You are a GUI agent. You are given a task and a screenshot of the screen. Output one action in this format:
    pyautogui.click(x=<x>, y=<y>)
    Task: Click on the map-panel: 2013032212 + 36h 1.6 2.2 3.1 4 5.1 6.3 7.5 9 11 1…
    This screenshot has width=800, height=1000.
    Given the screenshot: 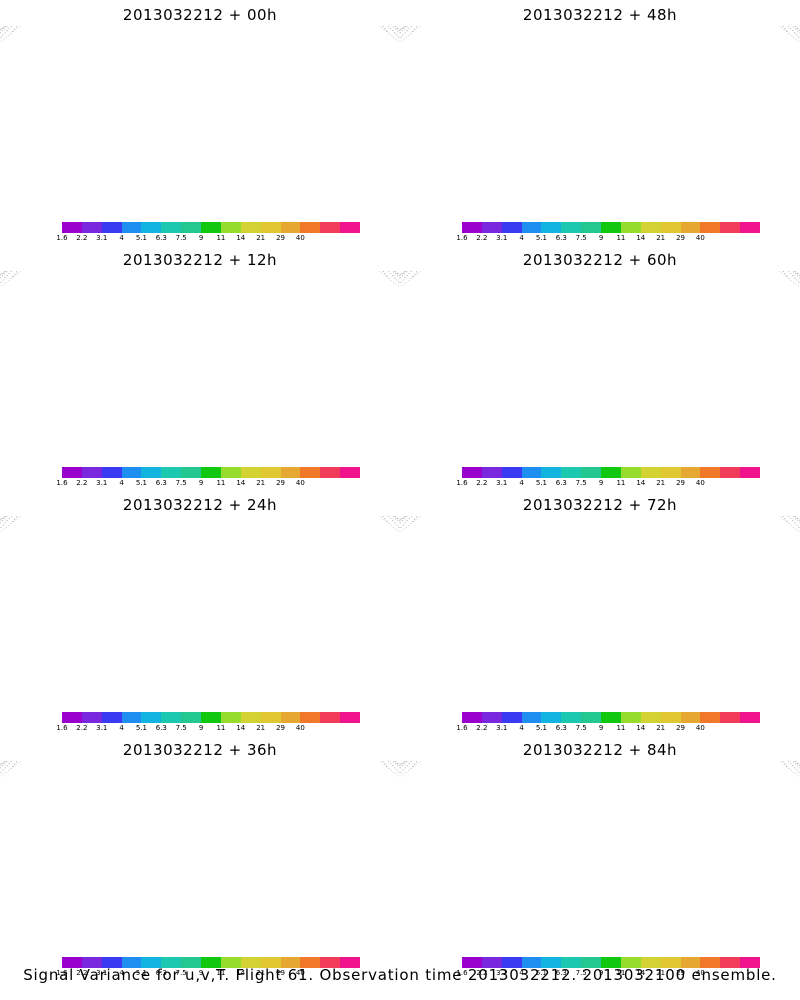 What is the action you would take?
    pyautogui.click(x=200, y=857)
    